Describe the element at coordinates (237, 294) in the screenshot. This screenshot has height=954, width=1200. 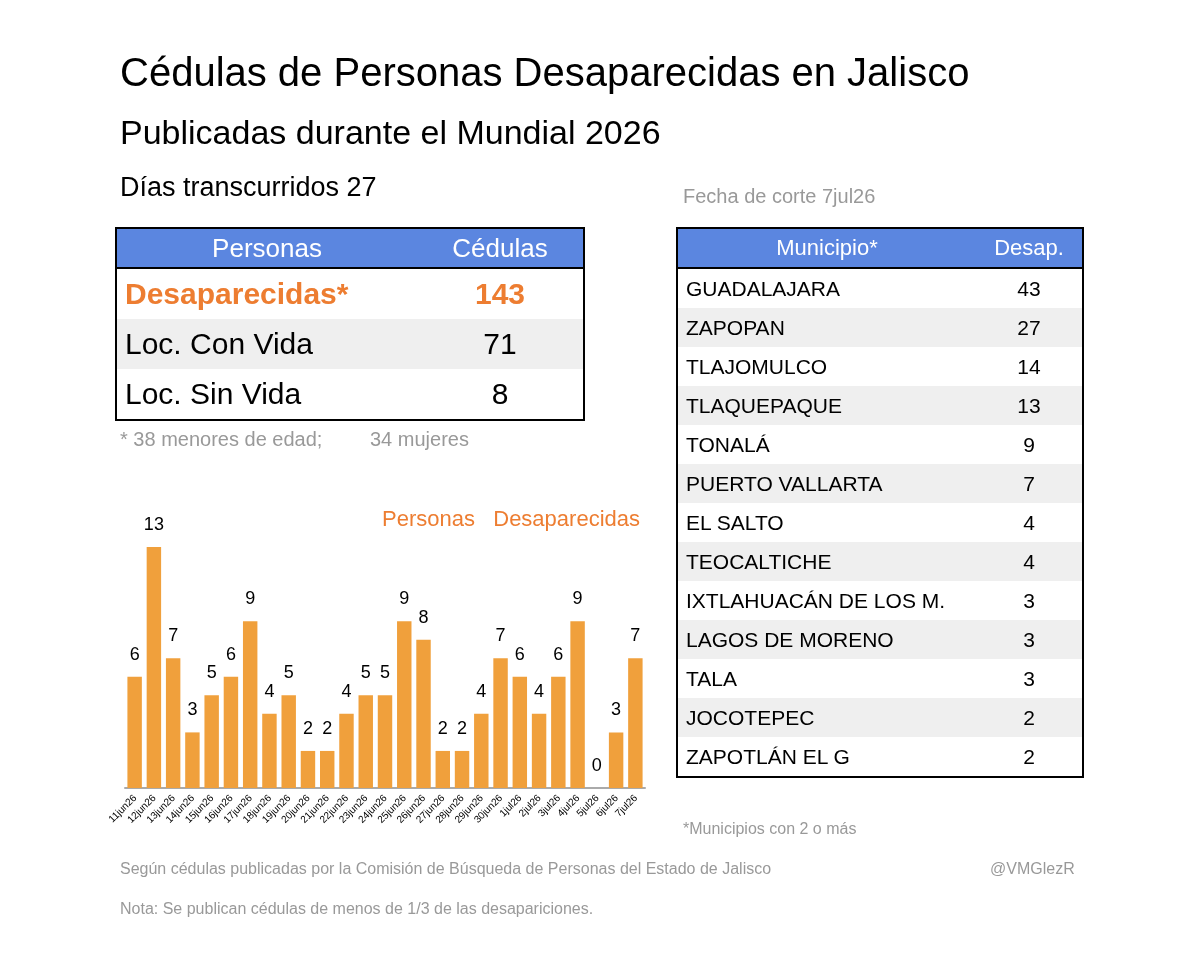
I see `category-label: Desaparecidas*` at that location.